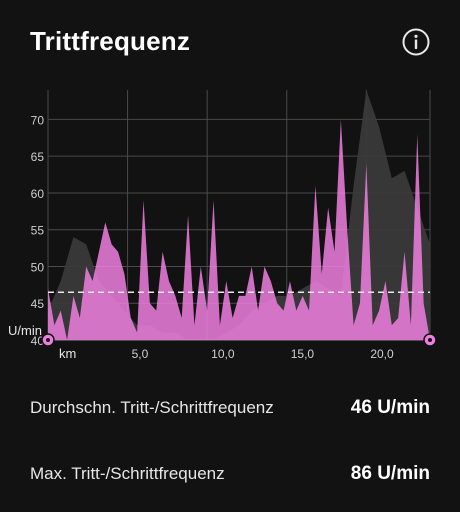  Describe the element at coordinates (67, 353) in the screenshot. I see `x-axis-unit-label: km` at that location.